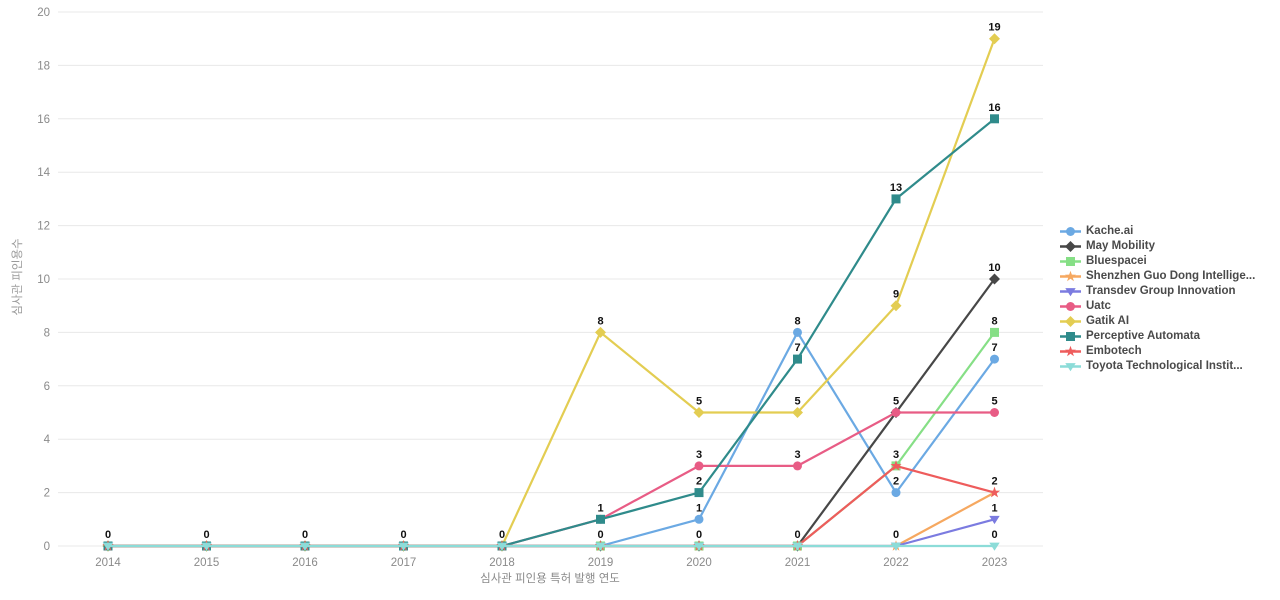 The height and width of the screenshot is (600, 1280). What do you see at coordinates (1157, 261) in the screenshot?
I see `legend-item-bluespacei: Bluespacei` at bounding box center [1157, 261].